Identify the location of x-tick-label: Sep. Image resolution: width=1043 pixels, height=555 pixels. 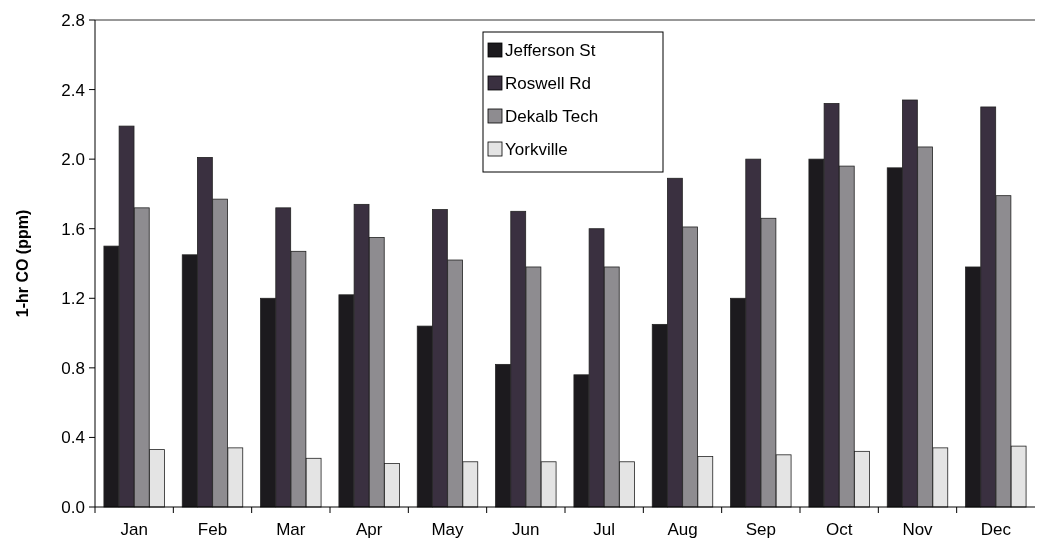
(760, 529).